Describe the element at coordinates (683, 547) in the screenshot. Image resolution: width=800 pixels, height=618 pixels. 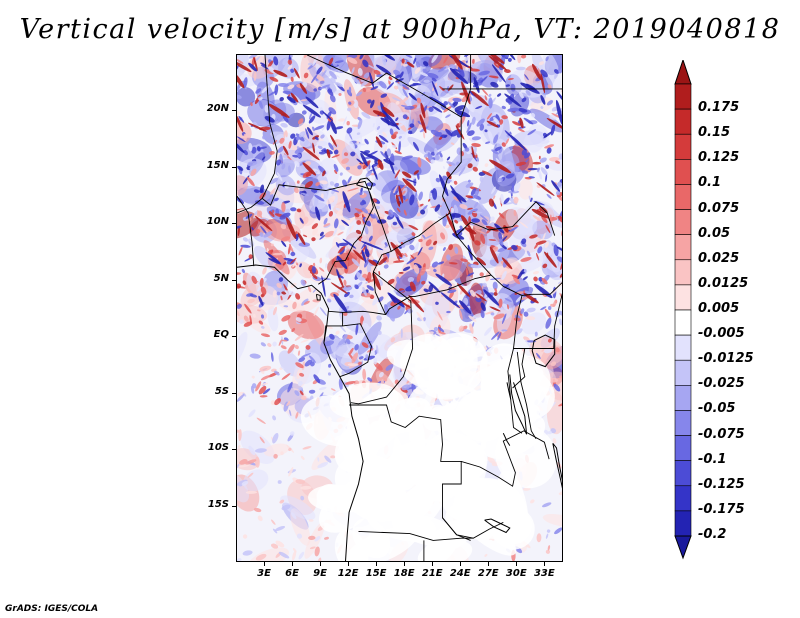
I see `colorbar-bottom-arrow` at that location.